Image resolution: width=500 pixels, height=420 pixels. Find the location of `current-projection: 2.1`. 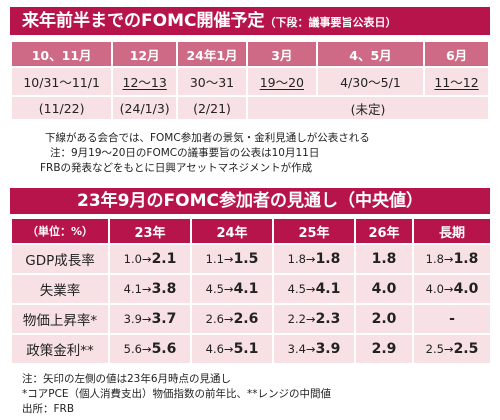

current-projection: 2.1 is located at coordinates (164, 259).